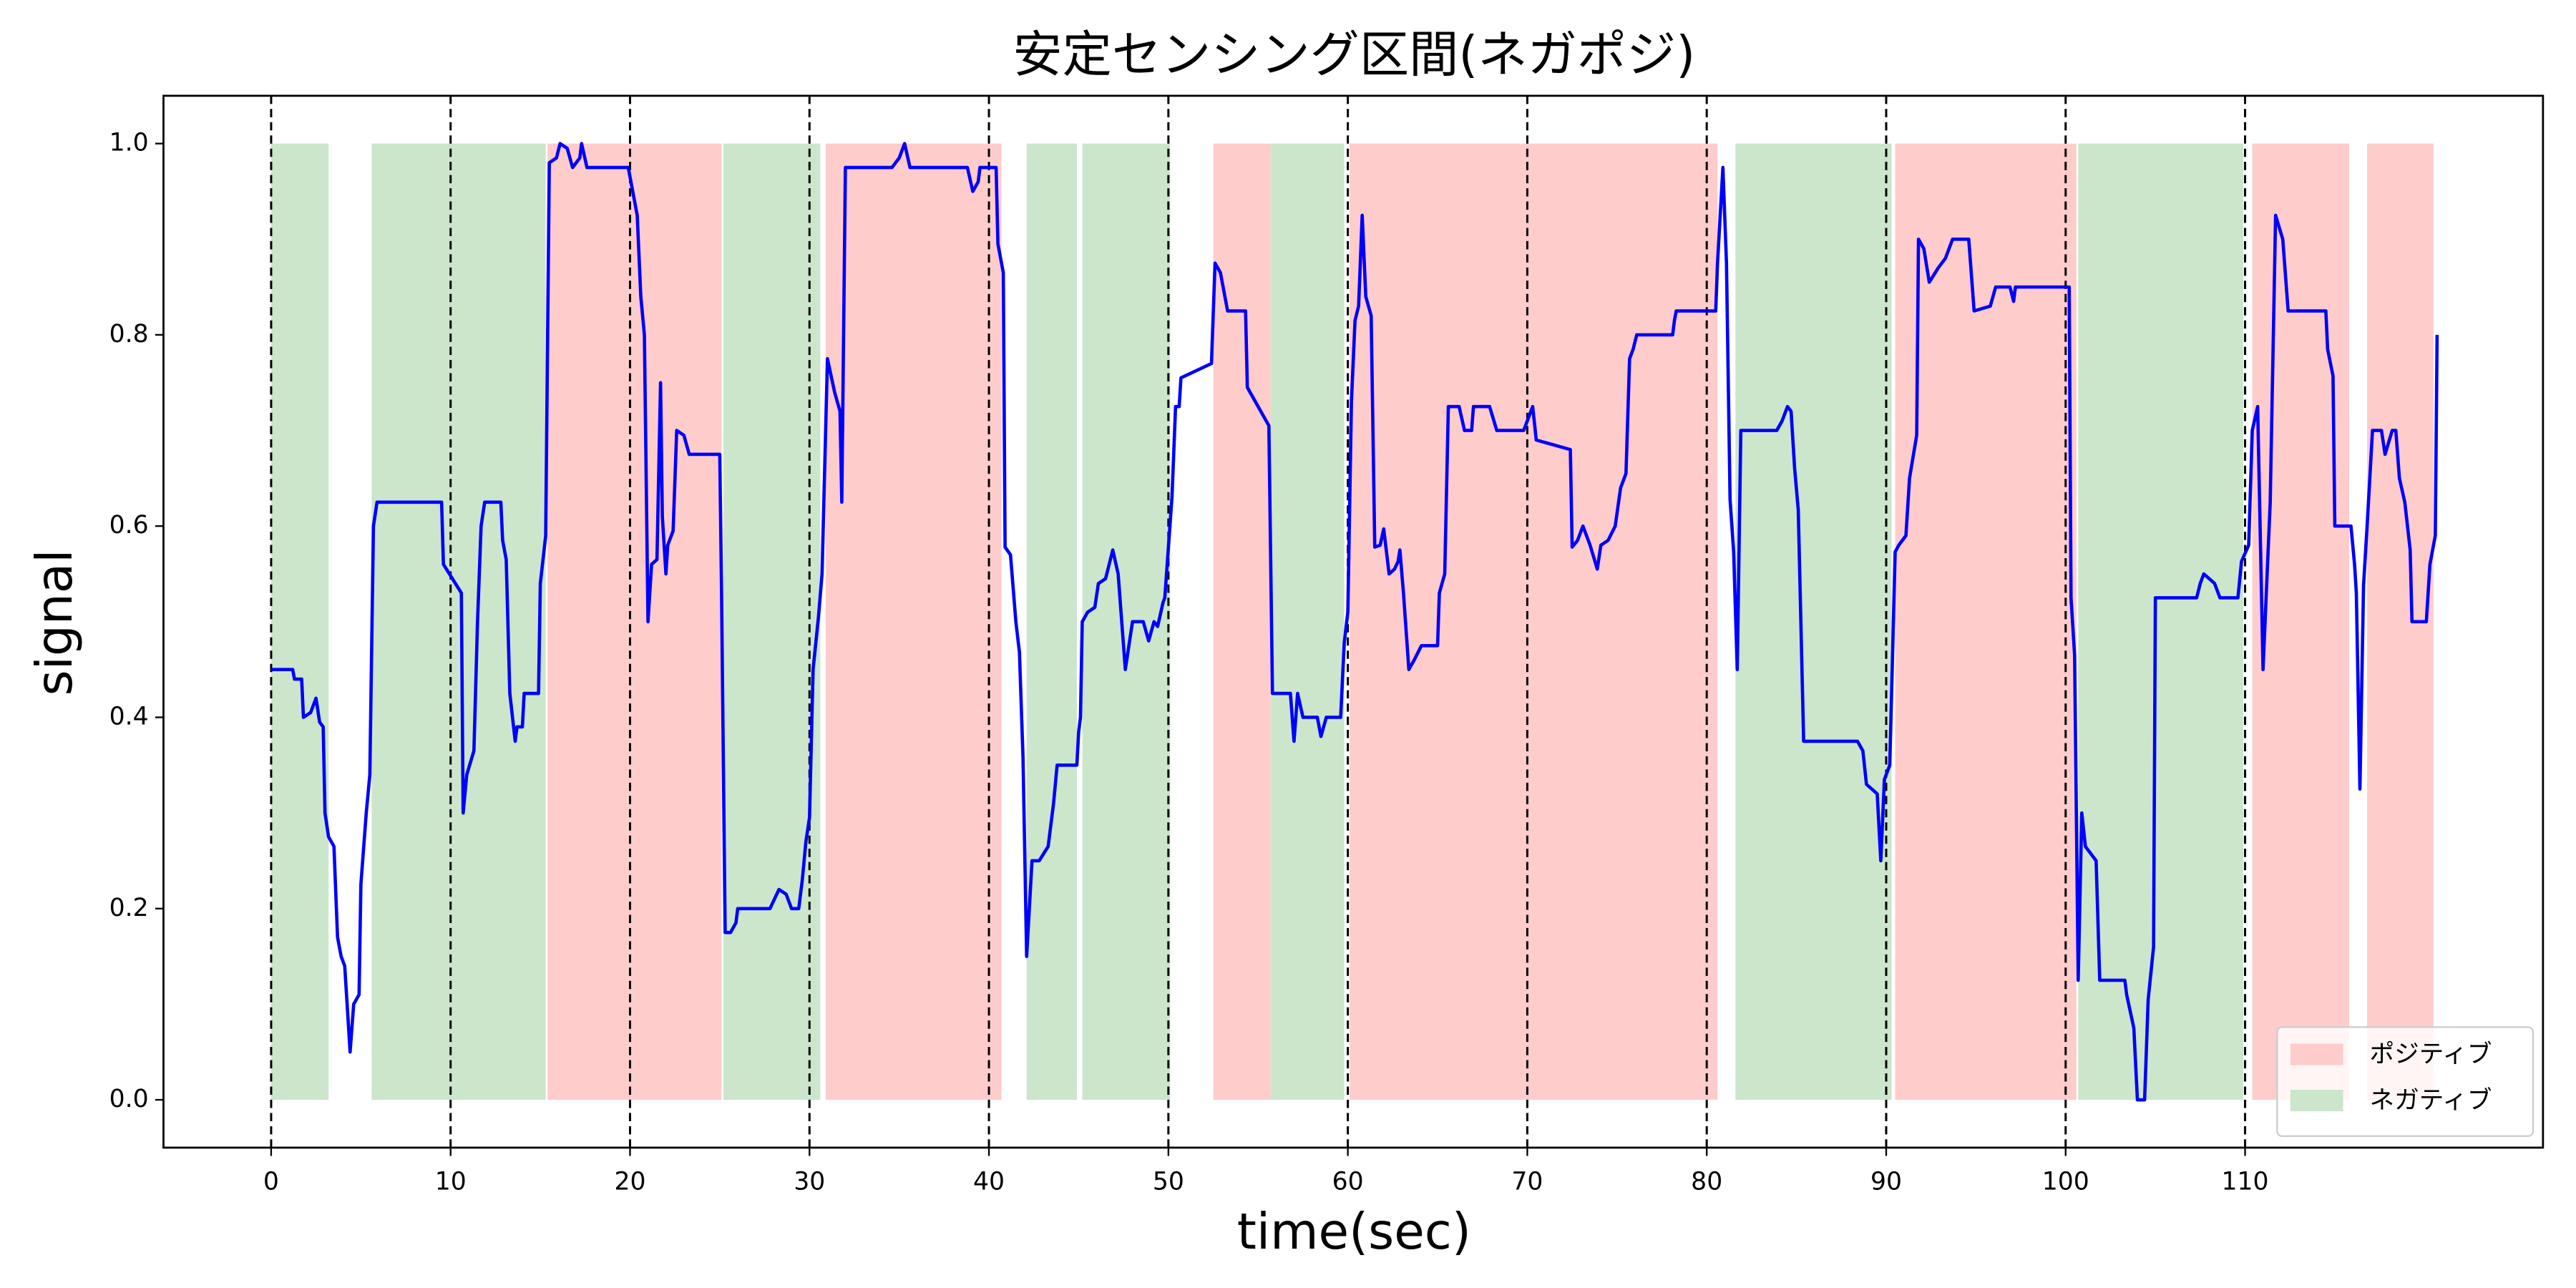 This screenshot has width=2576, height=1288. What do you see at coordinates (55, 623) in the screenshot?
I see `y-axis-label: signal` at bounding box center [55, 623].